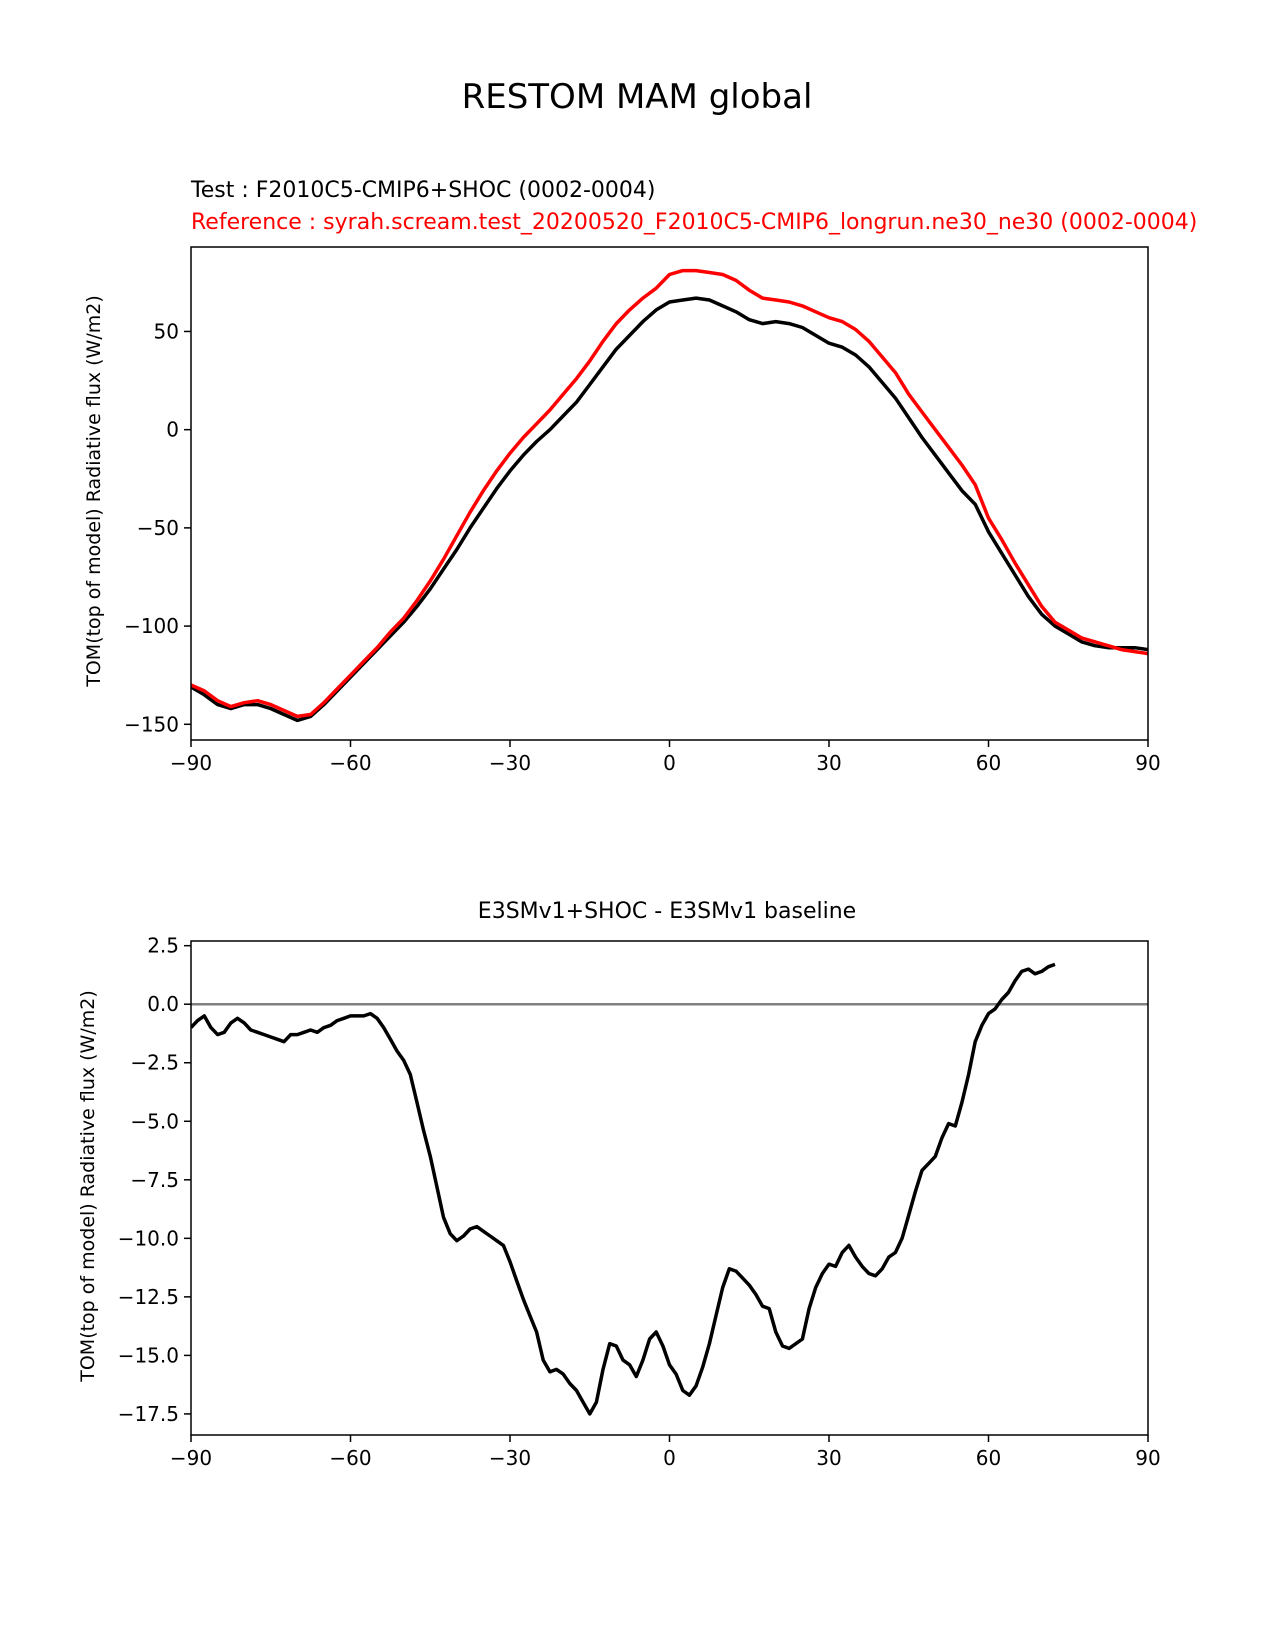 This screenshot has width=1275, height=1650. Describe the element at coordinates (148, 1355) in the screenshot. I see `y-tick-label: −15.0` at that location.